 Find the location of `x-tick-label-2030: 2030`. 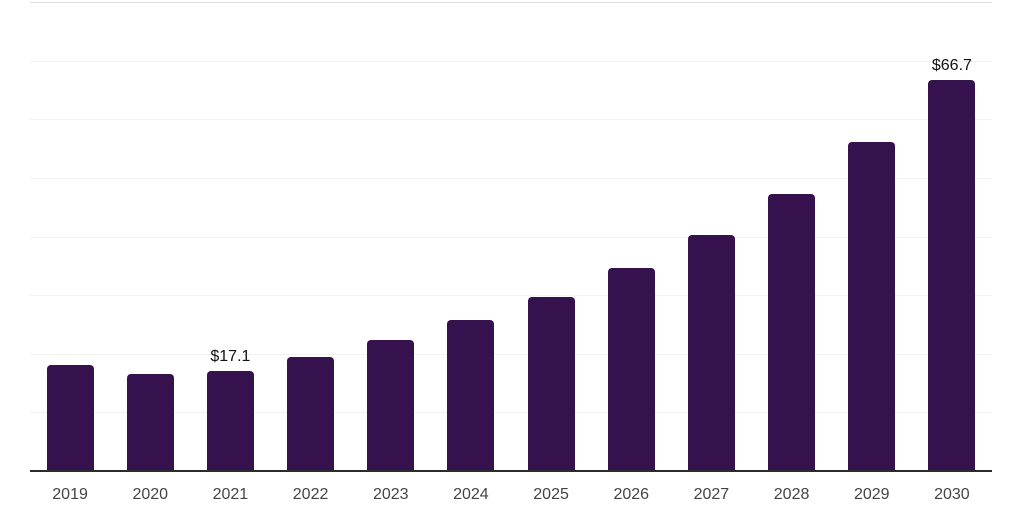

x-tick-label-2030: 2030 is located at coordinates (952, 494).